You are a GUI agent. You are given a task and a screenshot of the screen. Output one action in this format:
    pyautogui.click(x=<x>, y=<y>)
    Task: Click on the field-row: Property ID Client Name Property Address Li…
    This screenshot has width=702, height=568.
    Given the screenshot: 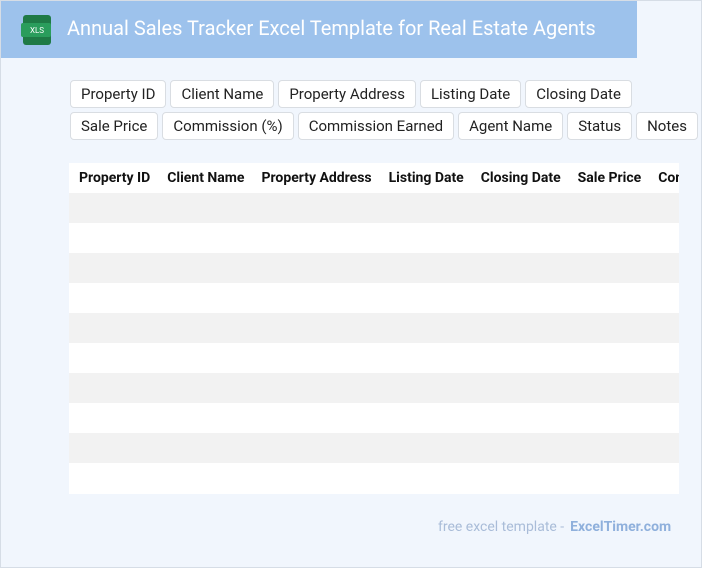 What is the action you would take?
    pyautogui.click(x=351, y=94)
    